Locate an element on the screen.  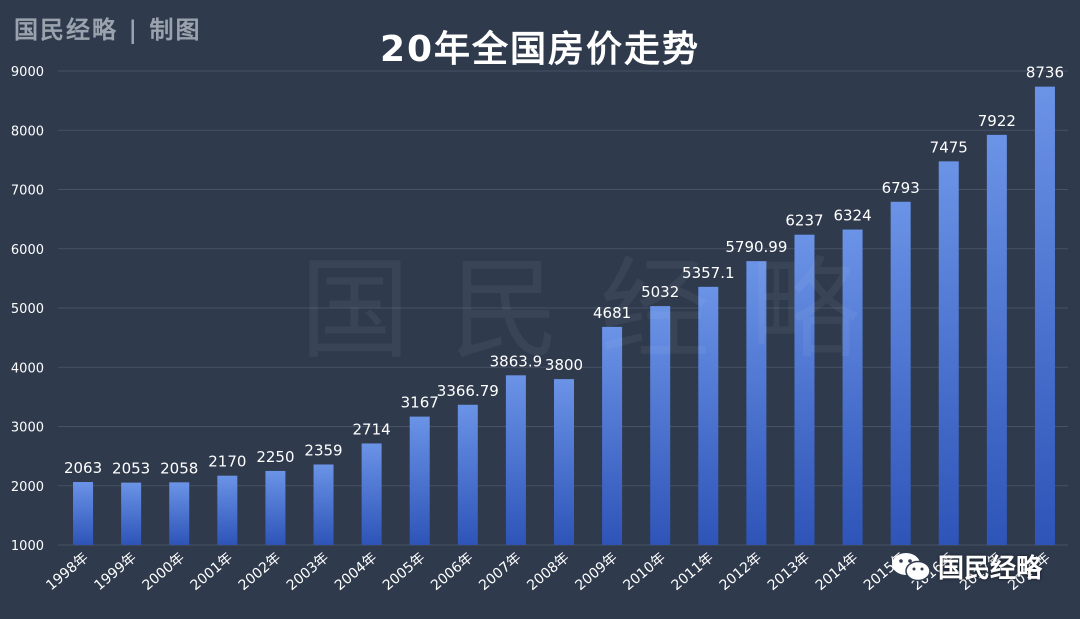
bar-2016年 is located at coordinates (948, 353).